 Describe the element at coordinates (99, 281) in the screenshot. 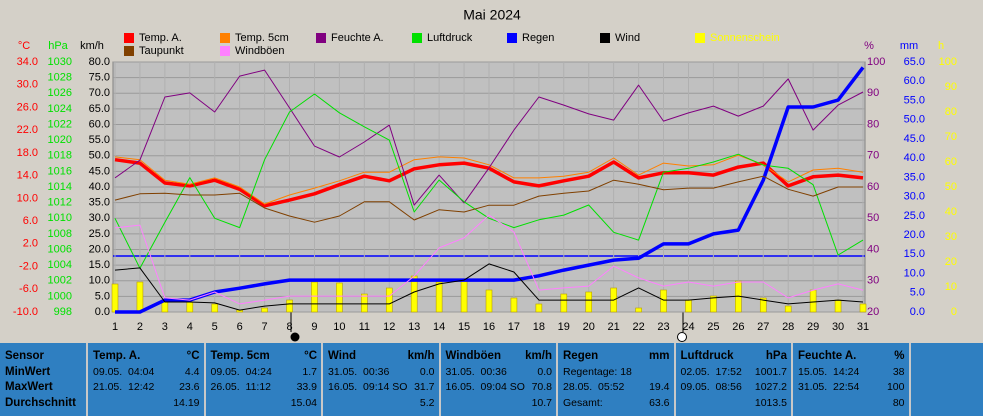

I see `y-tick-label: 10.0` at that location.